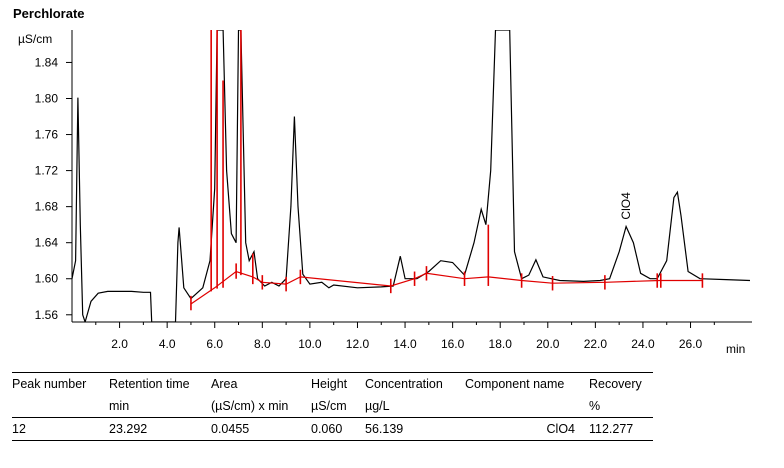  Describe the element at coordinates (35, 39) in the screenshot. I see `y-axis-label: µS/cm` at that location.